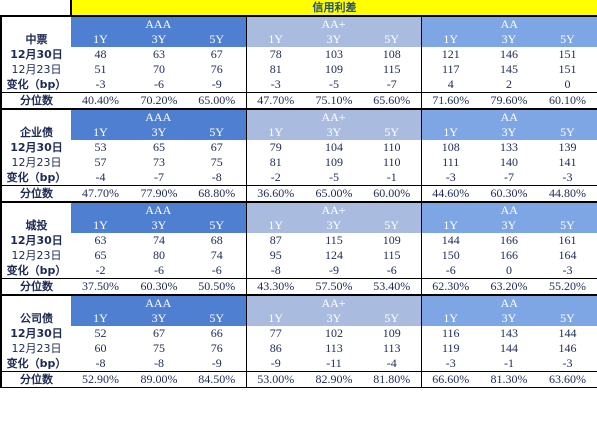 This screenshot has width=597, height=438. I want to click on value-cell: 53, so click(100, 147).